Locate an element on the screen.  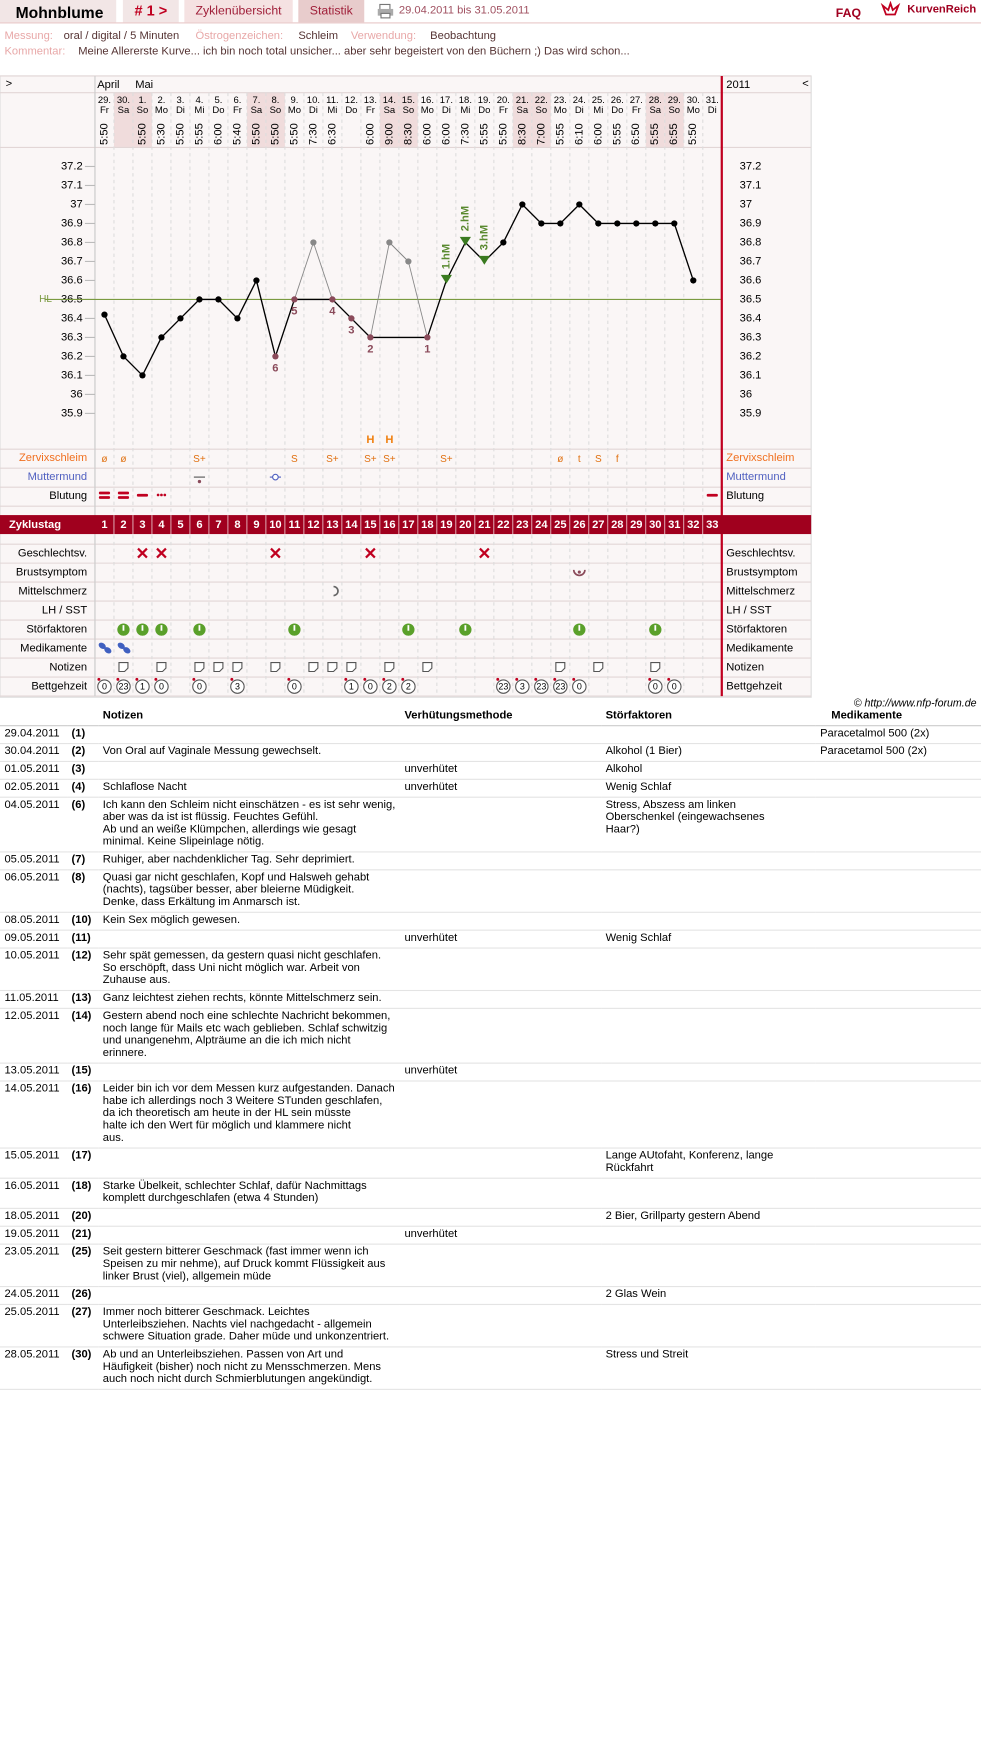
hm-label: 2.hM is located at coordinates (465, 218).